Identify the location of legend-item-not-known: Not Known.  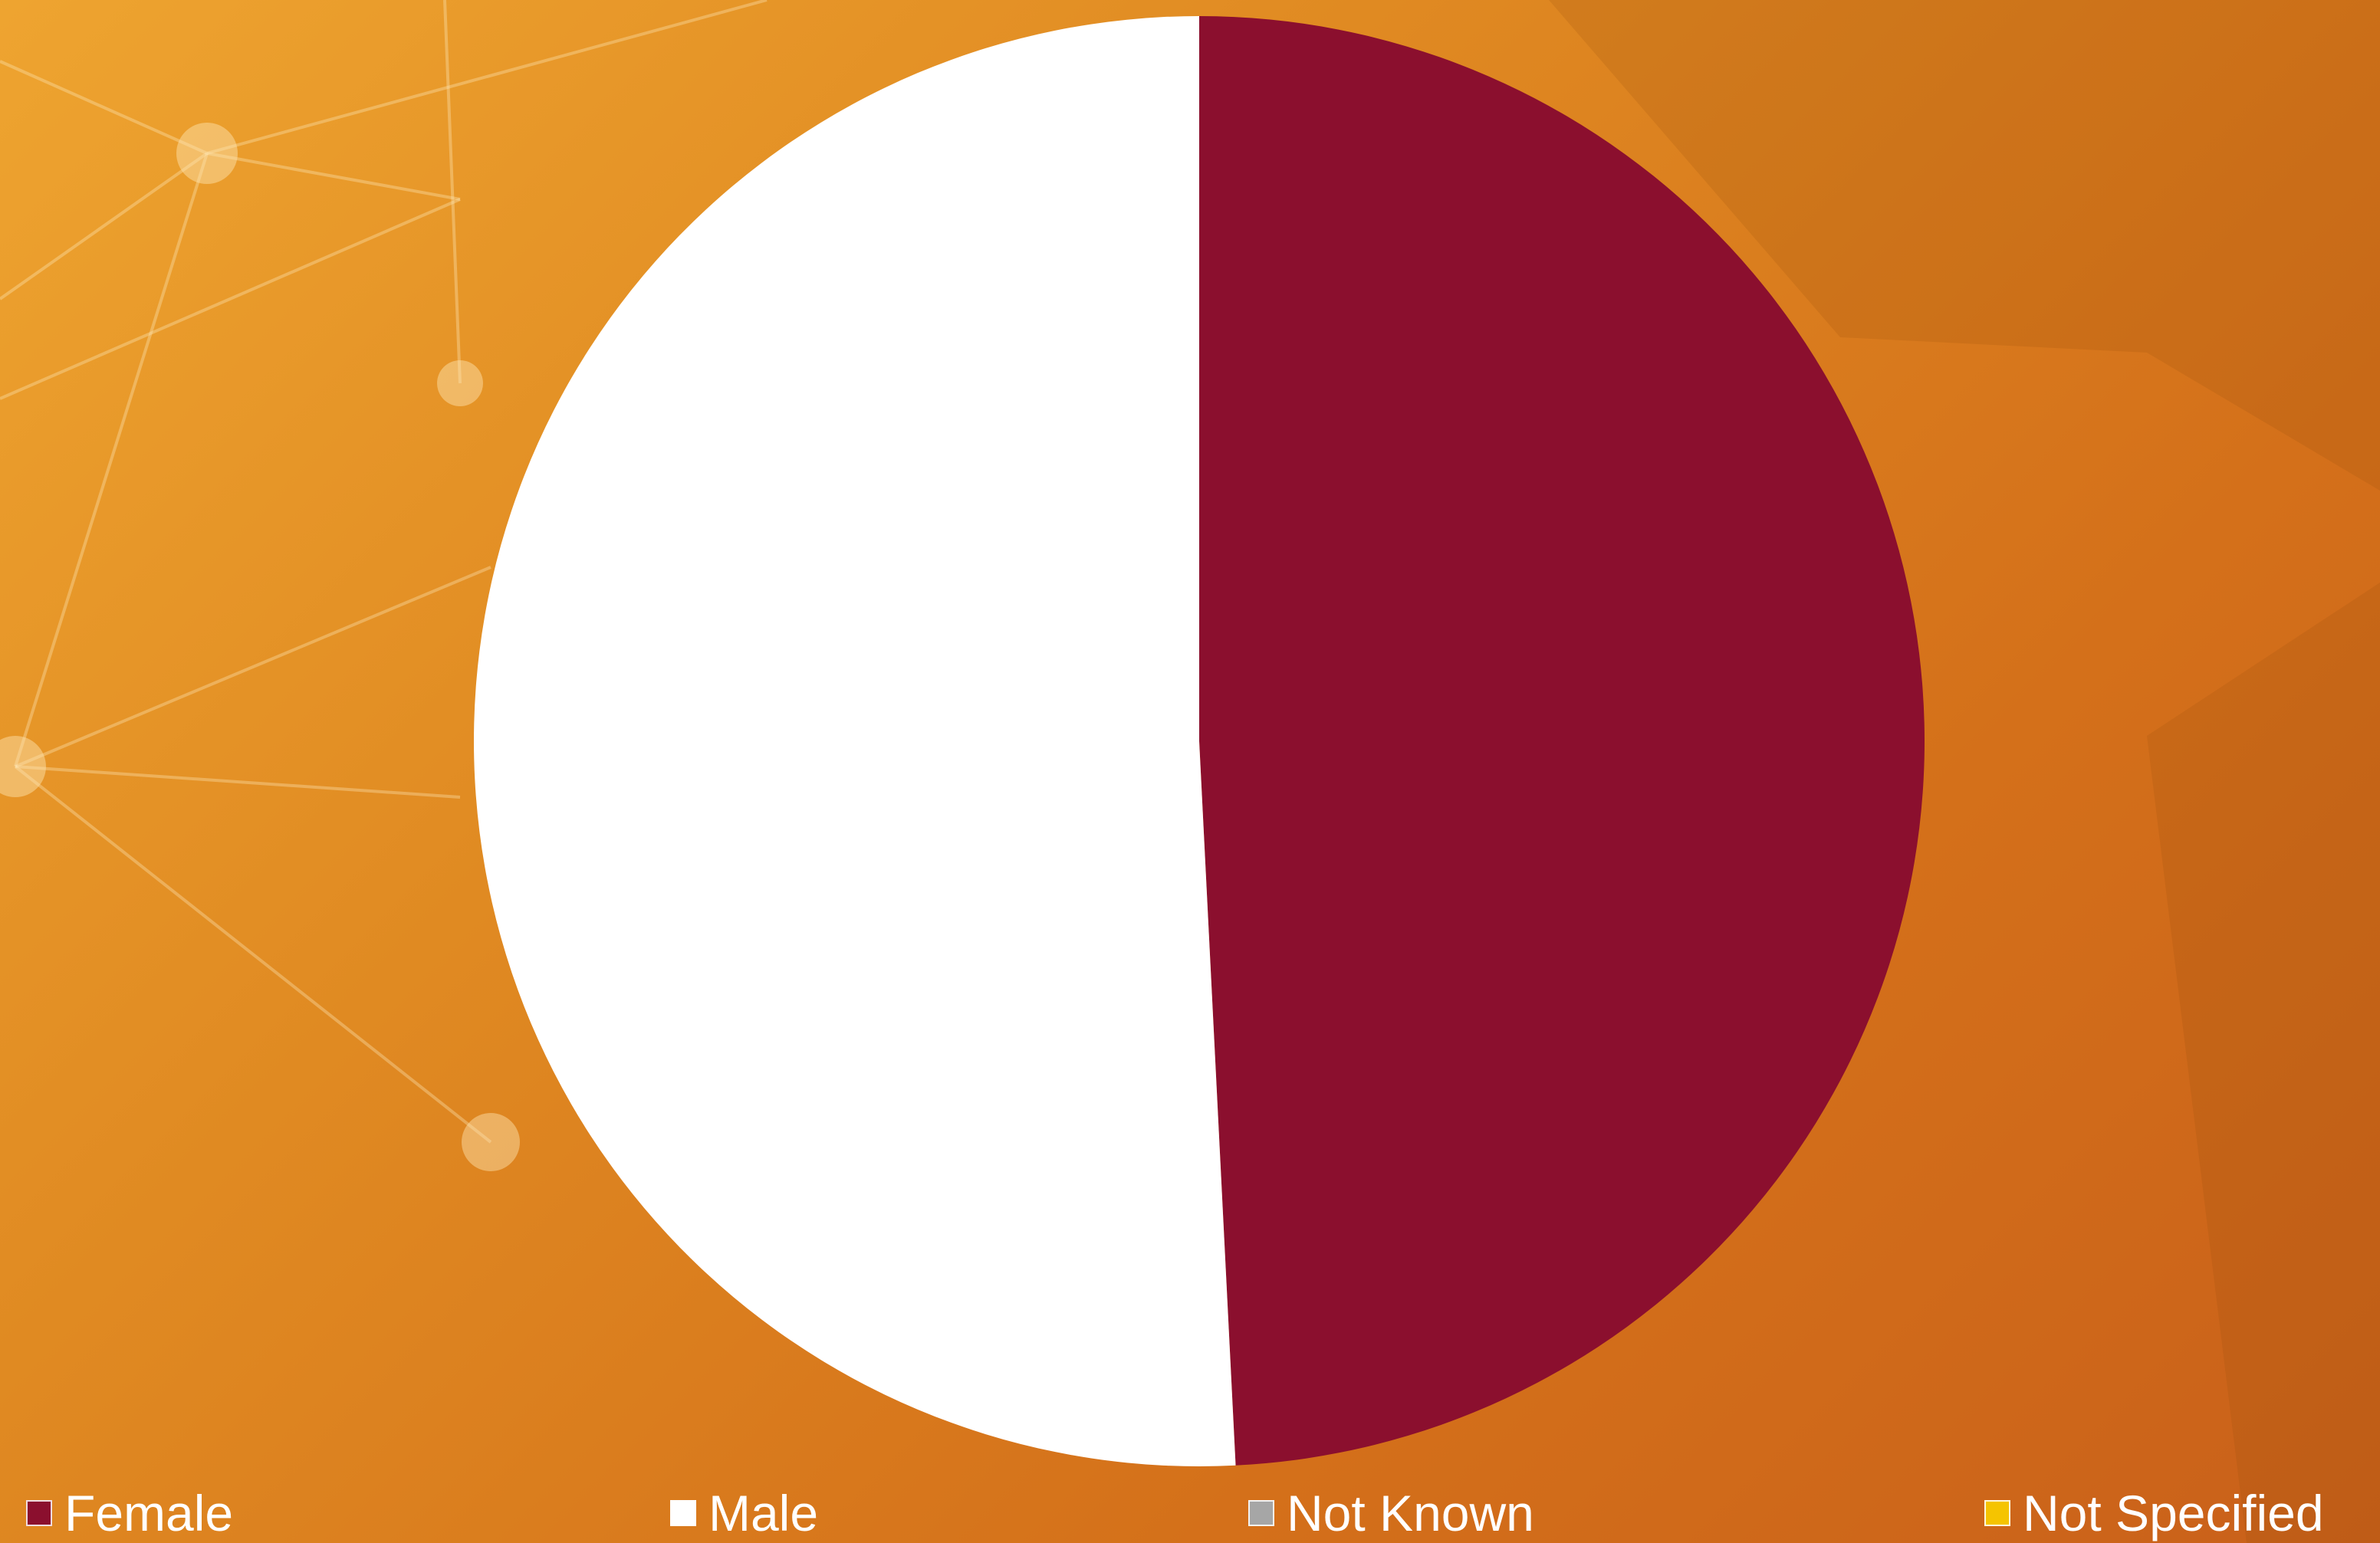
(1391, 1513).